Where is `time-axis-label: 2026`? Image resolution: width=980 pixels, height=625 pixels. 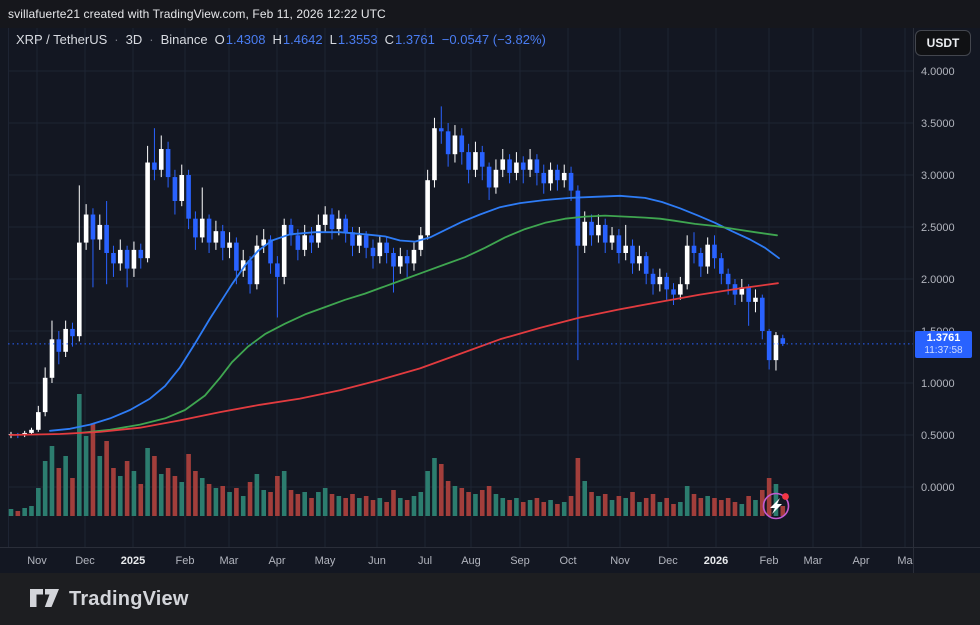
time-axis-label: 2026 is located at coordinates (716, 561).